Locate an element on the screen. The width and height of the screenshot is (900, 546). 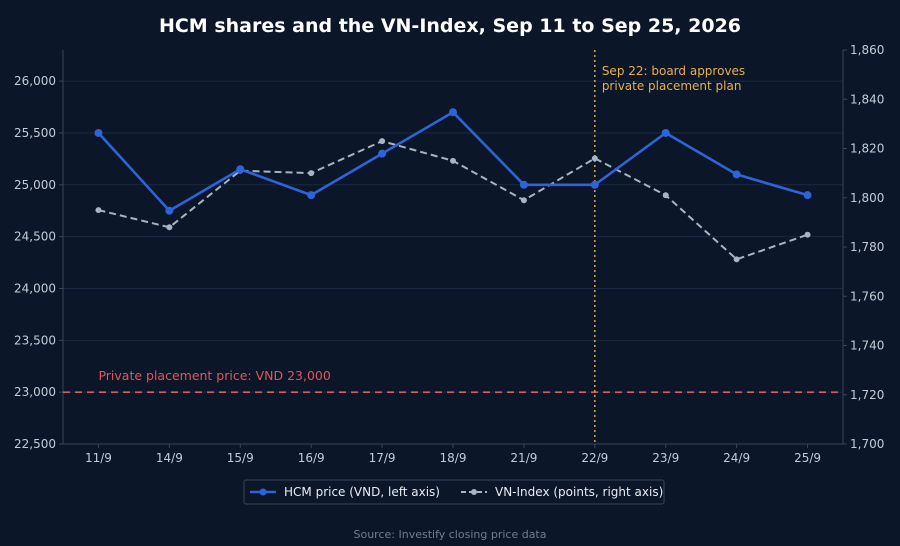
legend-label-vn-index: VN-Index (points, right axis) is located at coordinates (579, 492).